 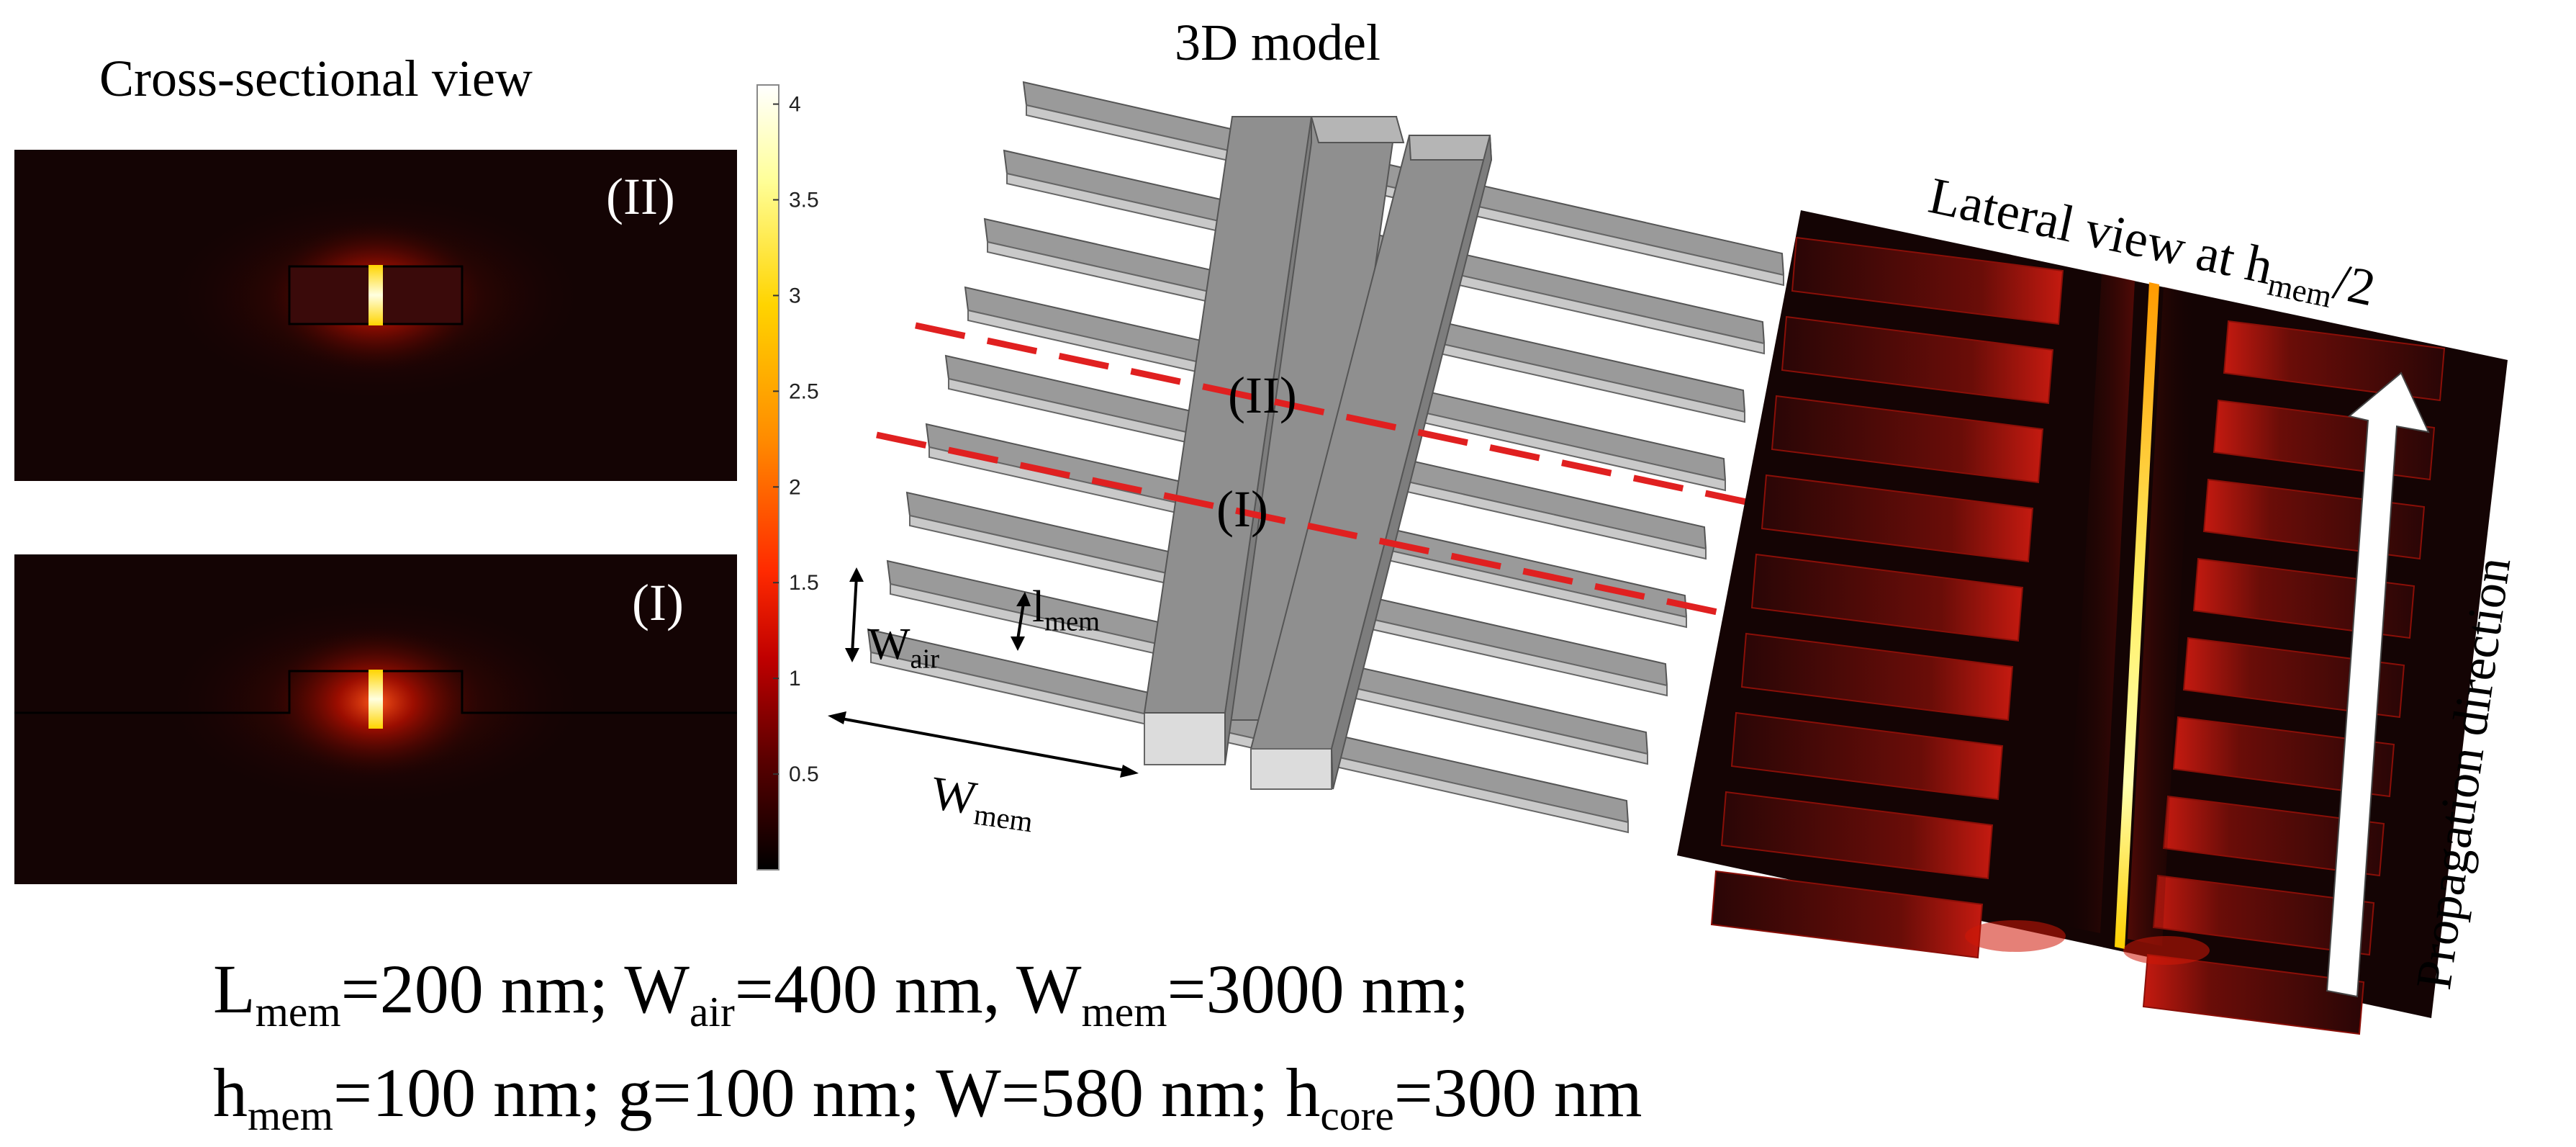 I want to click on propagation-arrow, so click(x=2378, y=685).